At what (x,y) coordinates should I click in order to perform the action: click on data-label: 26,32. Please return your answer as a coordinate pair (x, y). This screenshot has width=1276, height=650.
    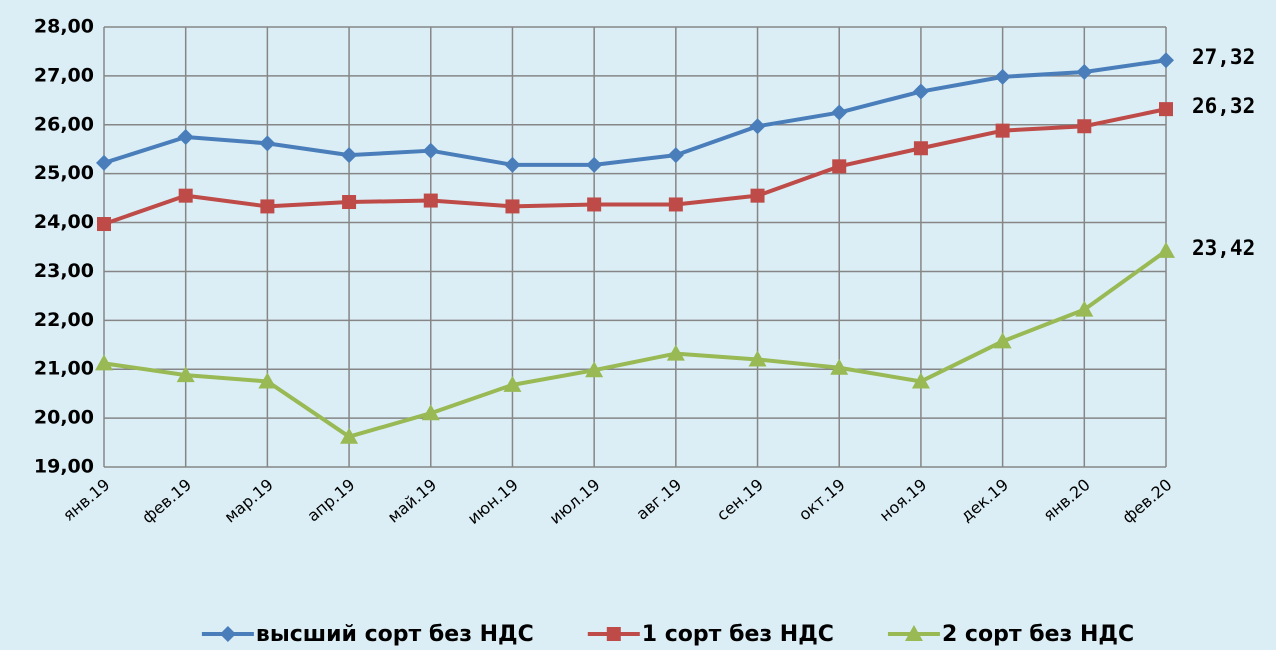
    Looking at the image, I should click on (1223, 106).